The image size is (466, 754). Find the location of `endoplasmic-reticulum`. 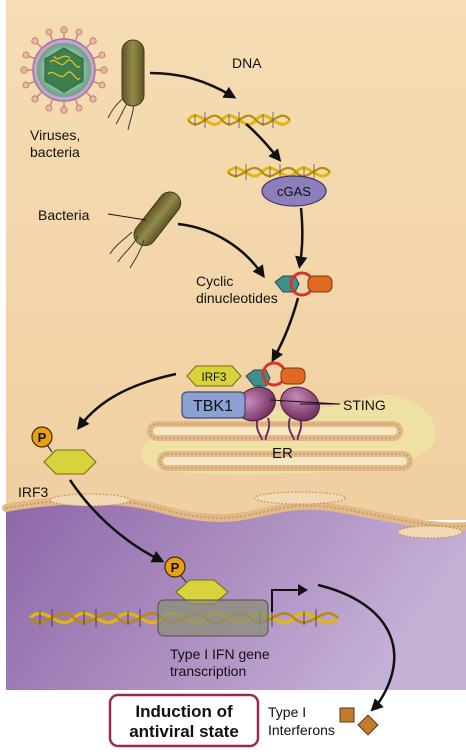

endoplasmic-reticulum is located at coordinates (288, 434).